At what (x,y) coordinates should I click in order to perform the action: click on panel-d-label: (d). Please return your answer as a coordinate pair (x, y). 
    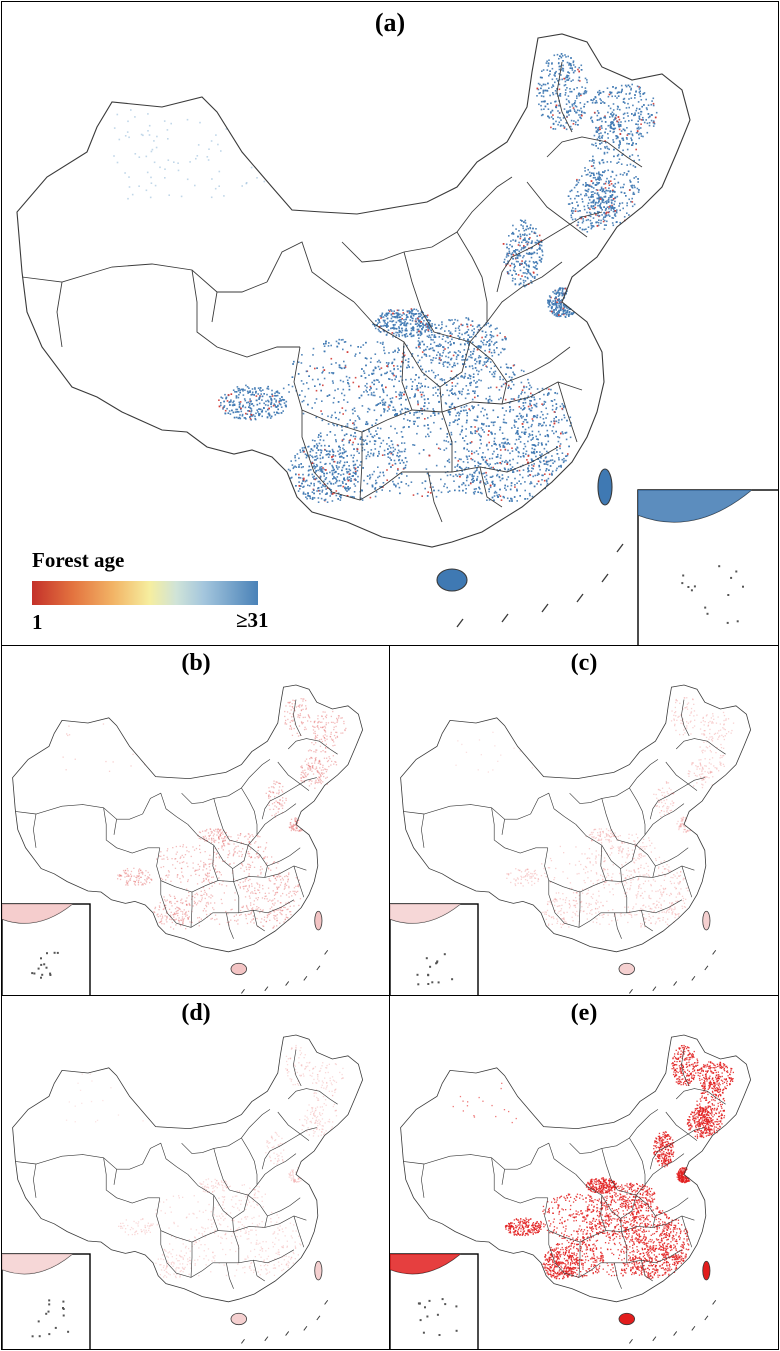
    Looking at the image, I should click on (196, 1013).